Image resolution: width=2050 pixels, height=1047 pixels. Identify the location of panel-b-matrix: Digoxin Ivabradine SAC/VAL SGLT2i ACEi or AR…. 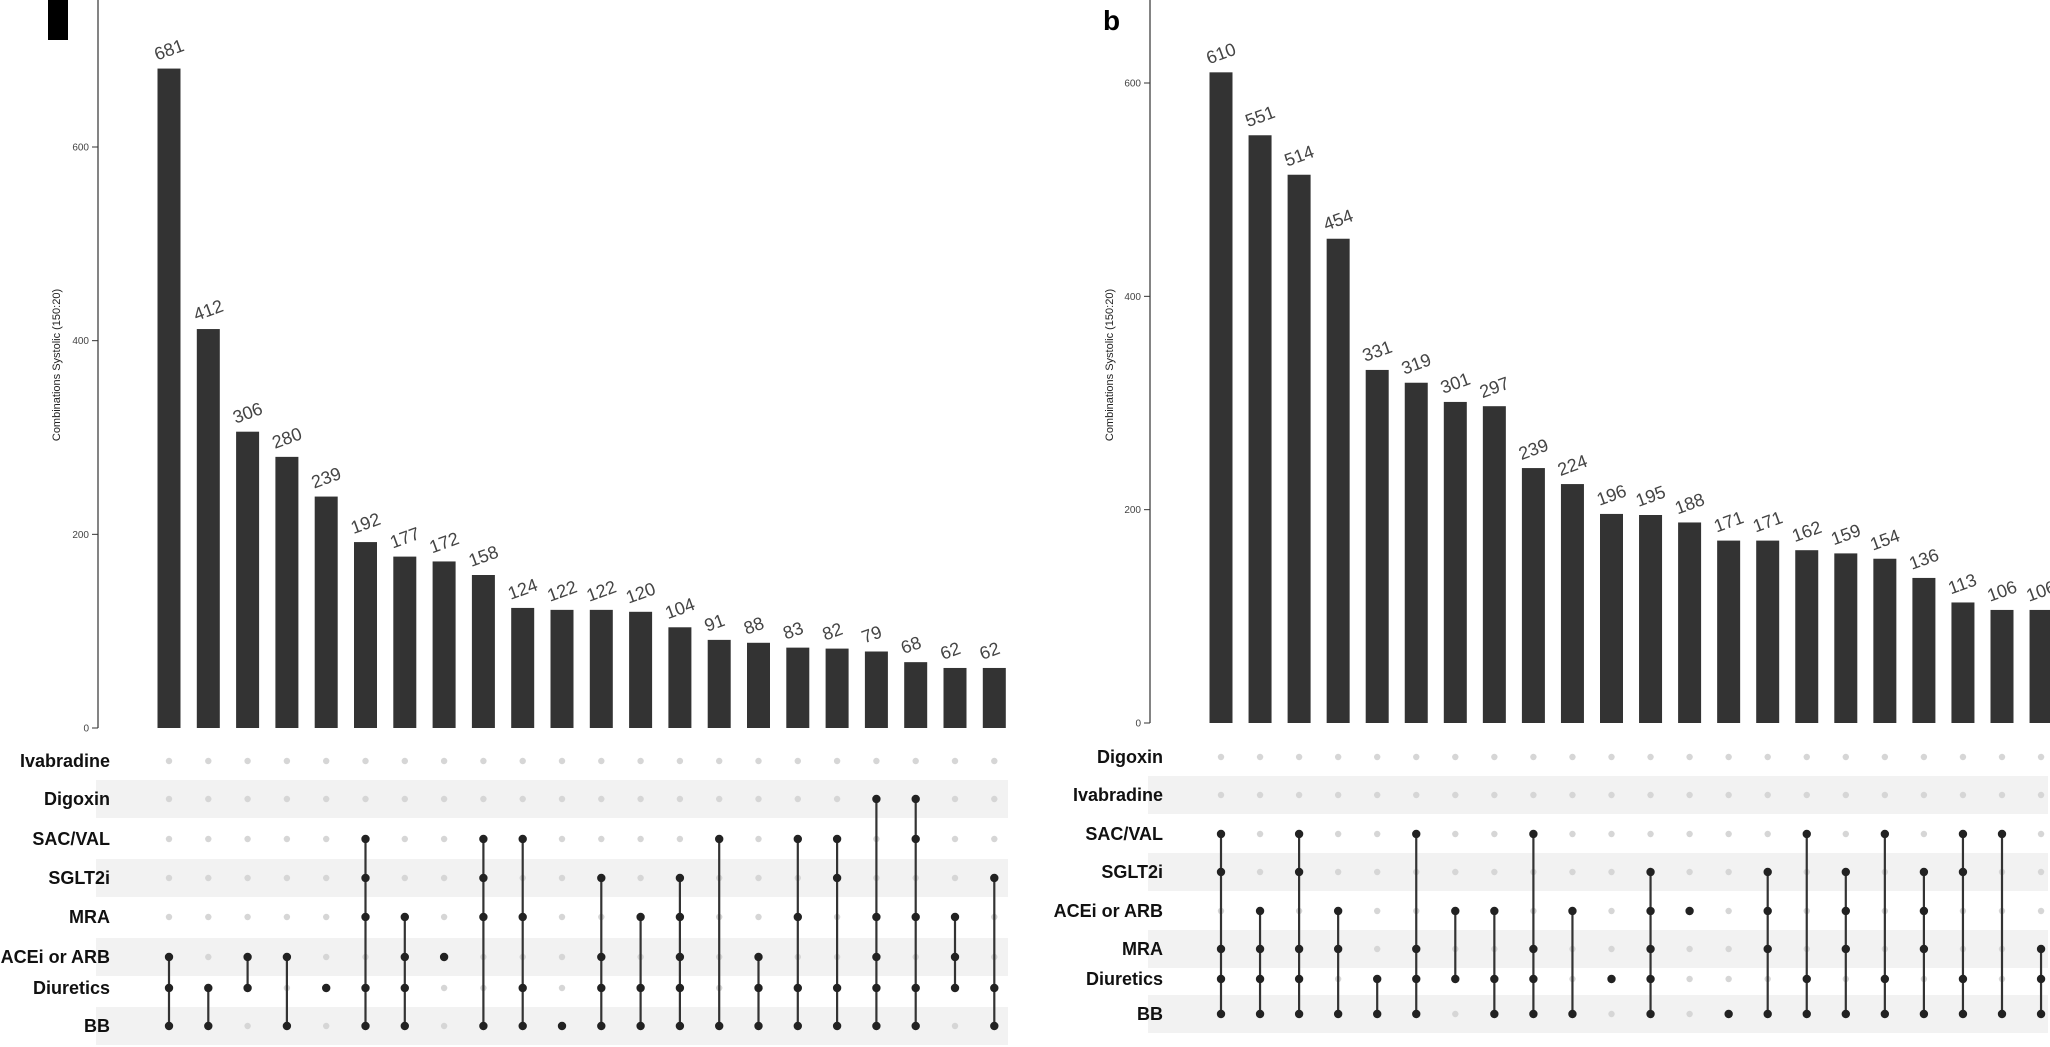
(1551, 890).